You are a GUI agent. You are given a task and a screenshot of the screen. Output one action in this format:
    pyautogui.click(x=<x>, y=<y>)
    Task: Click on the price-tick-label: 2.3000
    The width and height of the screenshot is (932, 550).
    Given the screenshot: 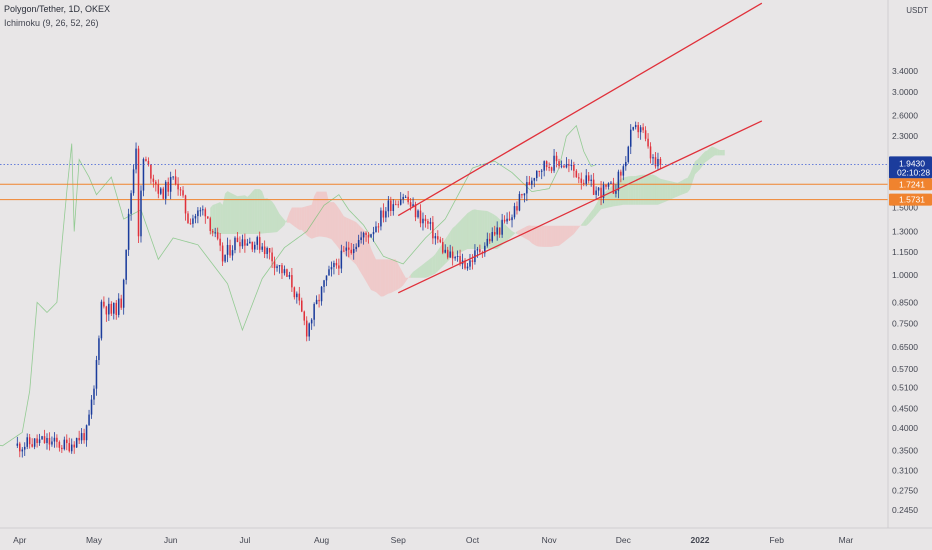 What is the action you would take?
    pyautogui.click(x=905, y=136)
    